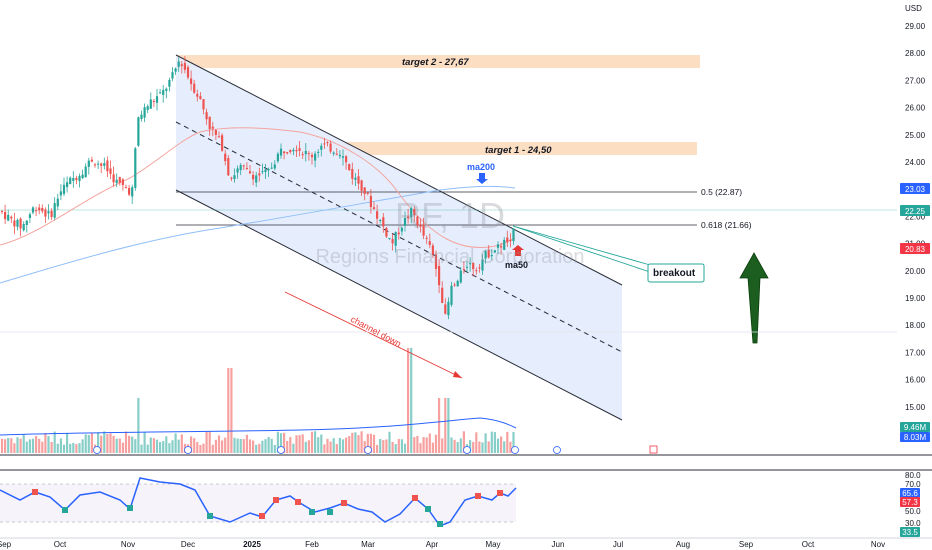 The width and height of the screenshot is (932, 550). I want to click on event-marker, so click(467, 450).